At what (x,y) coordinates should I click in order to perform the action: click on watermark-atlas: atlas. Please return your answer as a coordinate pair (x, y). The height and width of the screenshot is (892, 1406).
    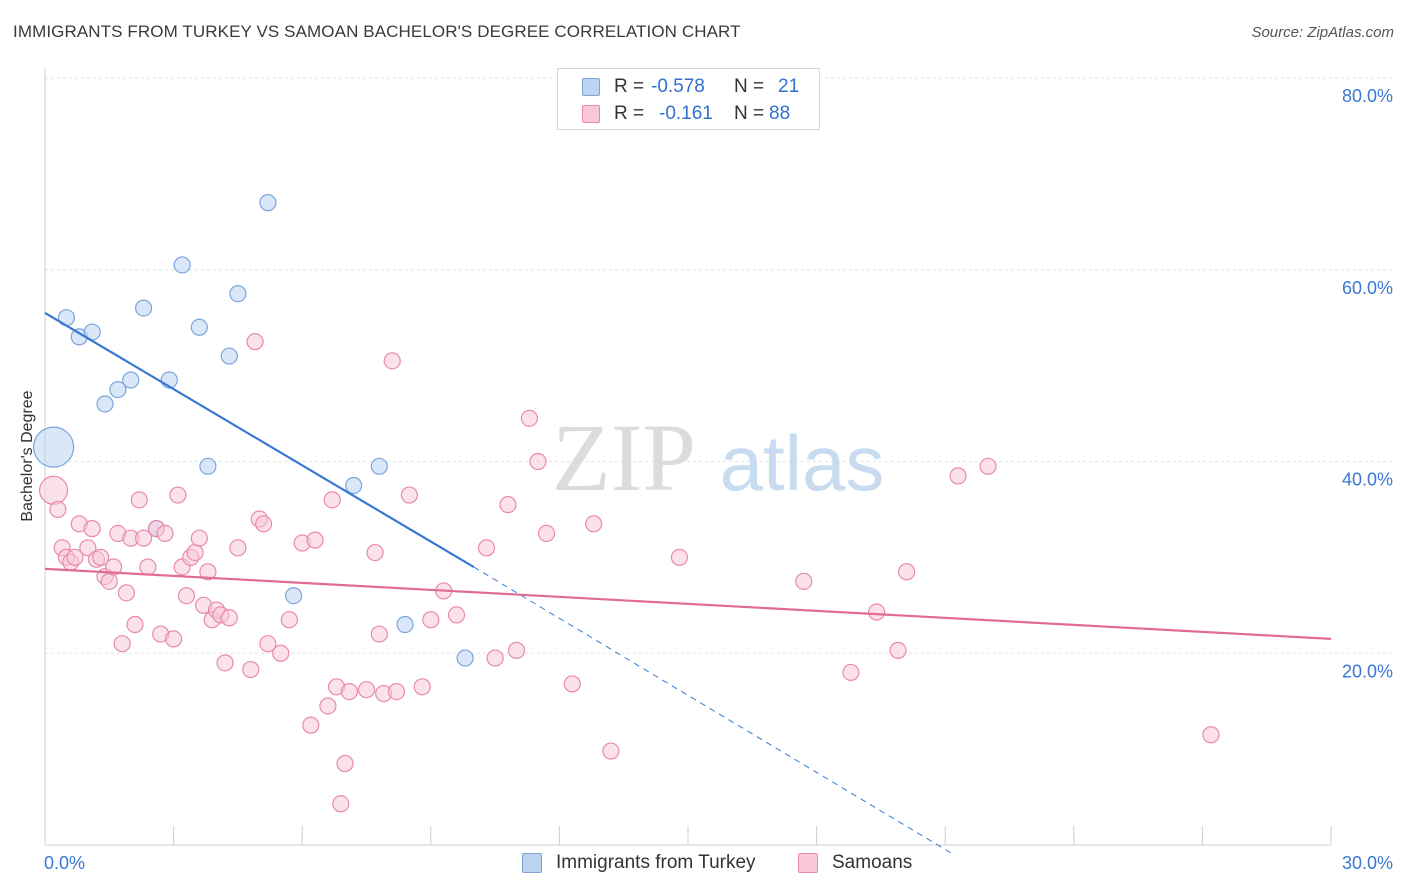
    Looking at the image, I should click on (802, 463).